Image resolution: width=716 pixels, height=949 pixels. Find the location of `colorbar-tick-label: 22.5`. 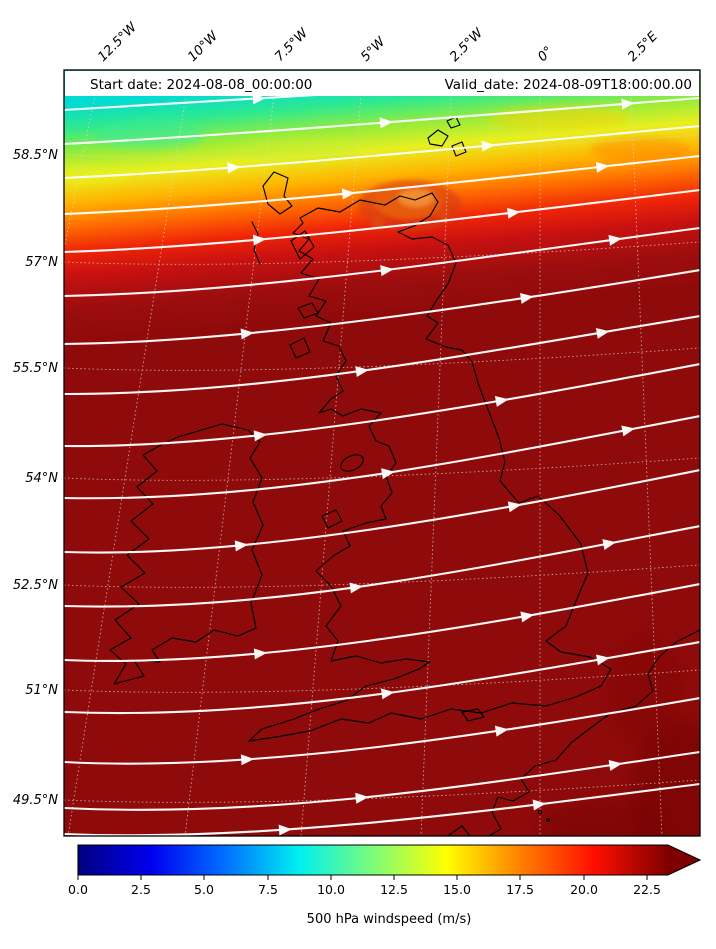

colorbar-tick-label: 22.5 is located at coordinates (647, 889).